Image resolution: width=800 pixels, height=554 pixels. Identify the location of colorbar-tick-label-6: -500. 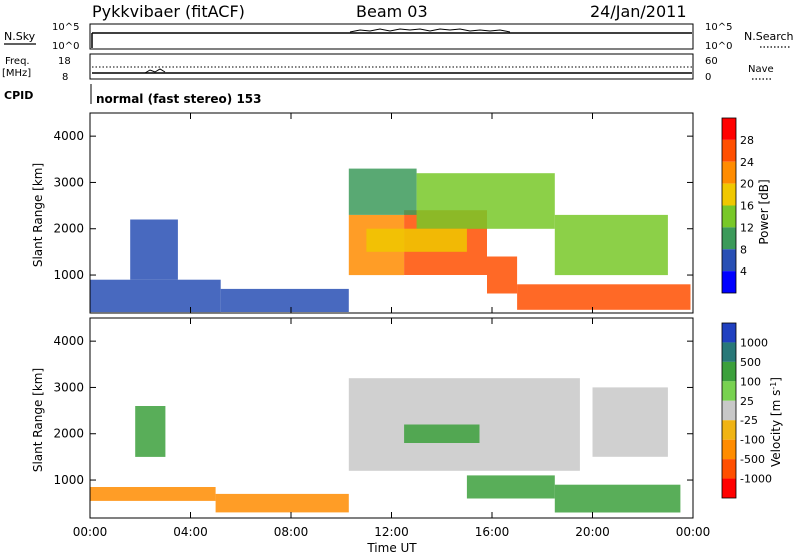
(752, 459).